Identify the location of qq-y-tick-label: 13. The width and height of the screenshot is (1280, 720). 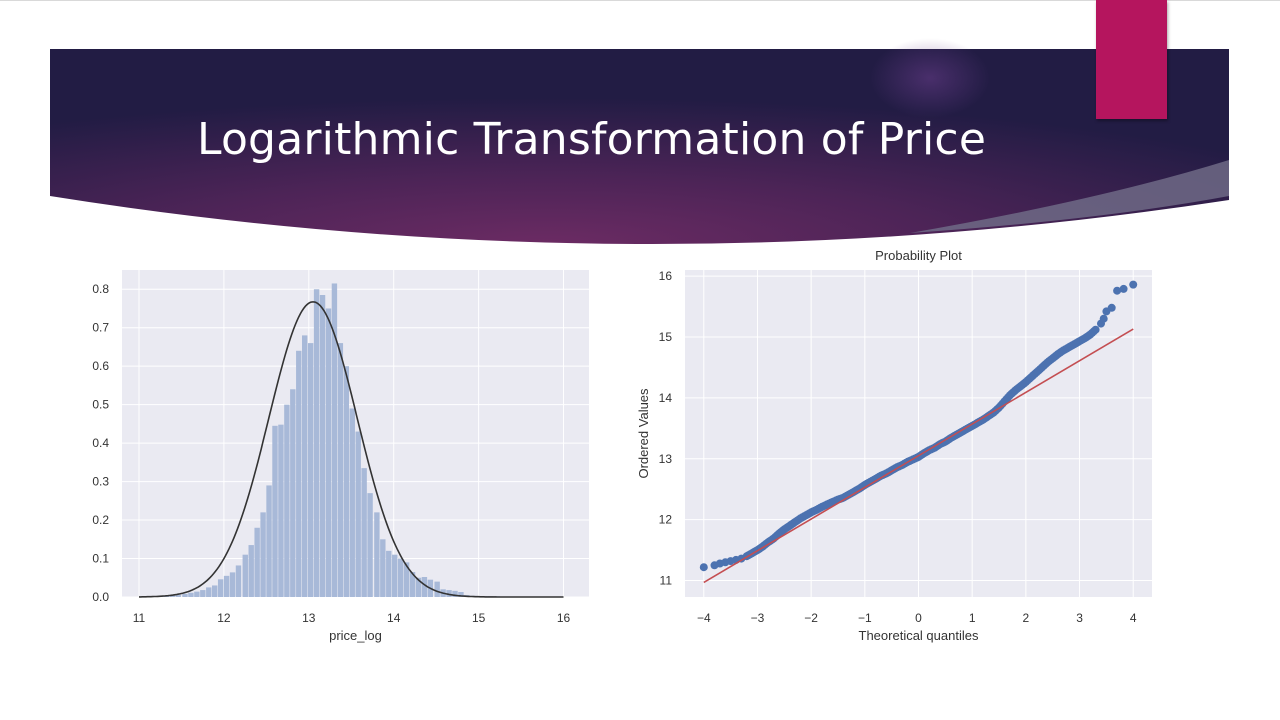
(666, 459).